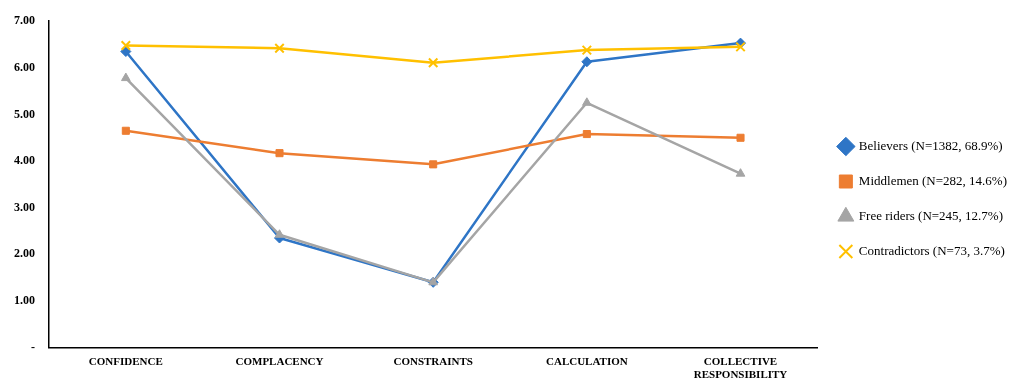 Image resolution: width=1021 pixels, height=392 pixels. What do you see at coordinates (433, 361) in the screenshot?
I see `x-tick-label: CONSTRAINTS` at bounding box center [433, 361].